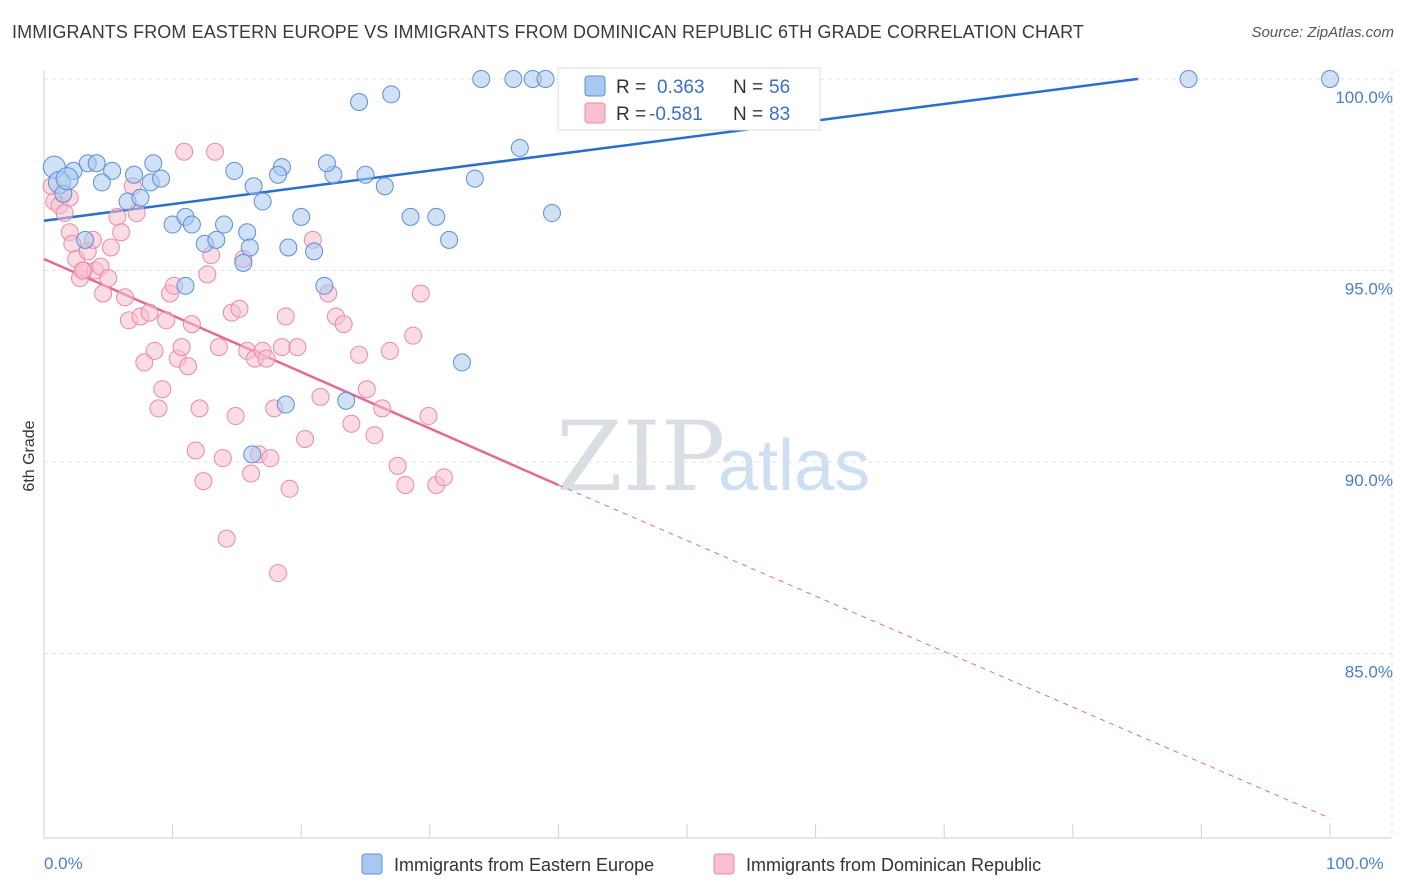 The height and width of the screenshot is (892, 1406). What do you see at coordinates (595, 86) in the screenshot?
I see `legend-swatch-eastern-europe` at bounding box center [595, 86].